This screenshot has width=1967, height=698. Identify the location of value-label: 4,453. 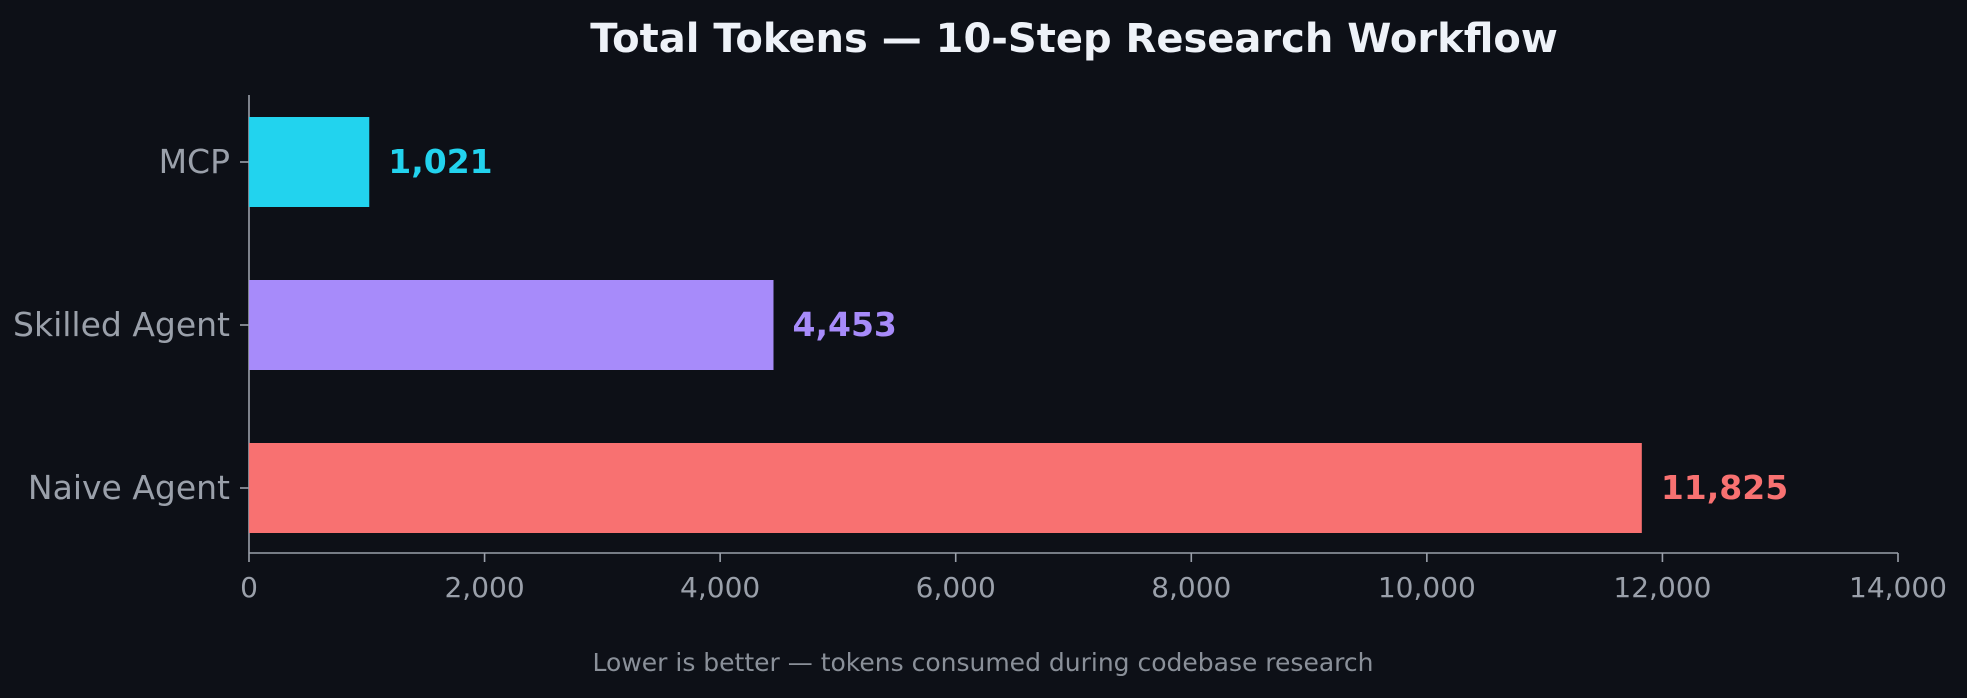
(844, 324).